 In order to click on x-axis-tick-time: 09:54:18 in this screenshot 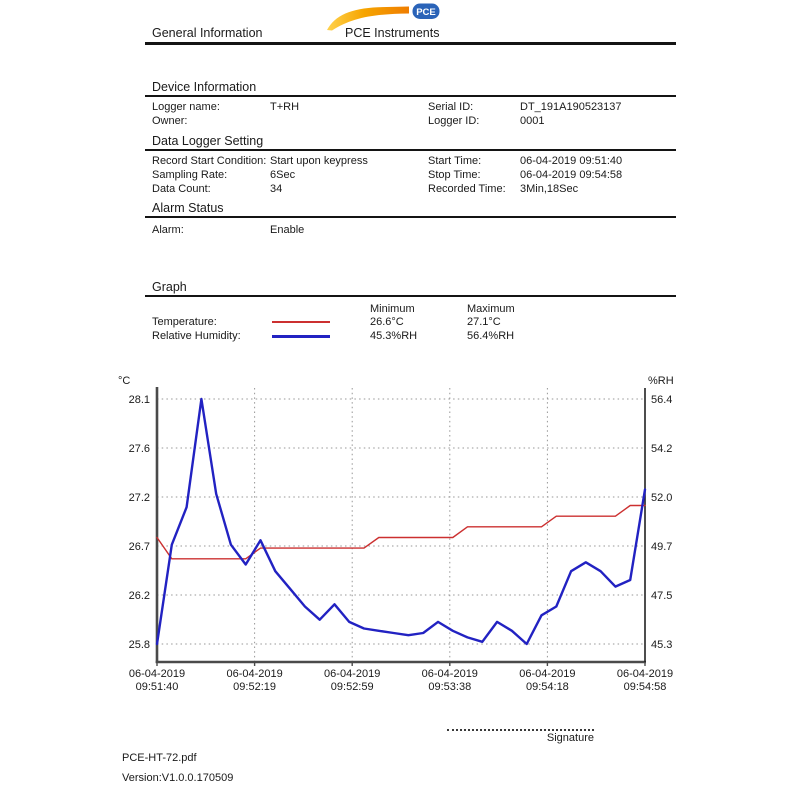, I will do `click(547, 687)`.